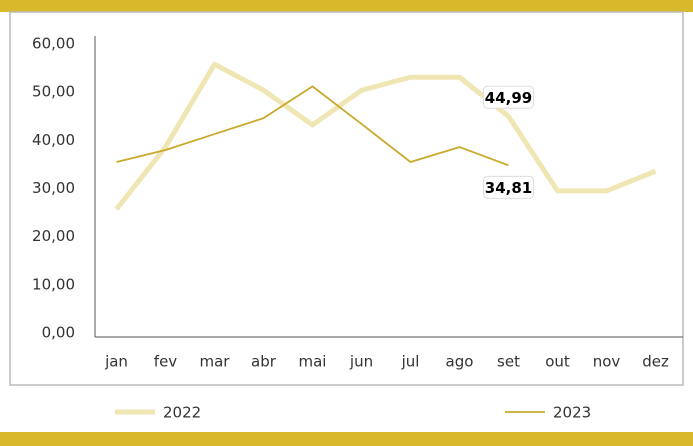 The width and height of the screenshot is (693, 446). Describe the element at coordinates (460, 362) in the screenshot. I see `x-tick-label: ago` at that location.